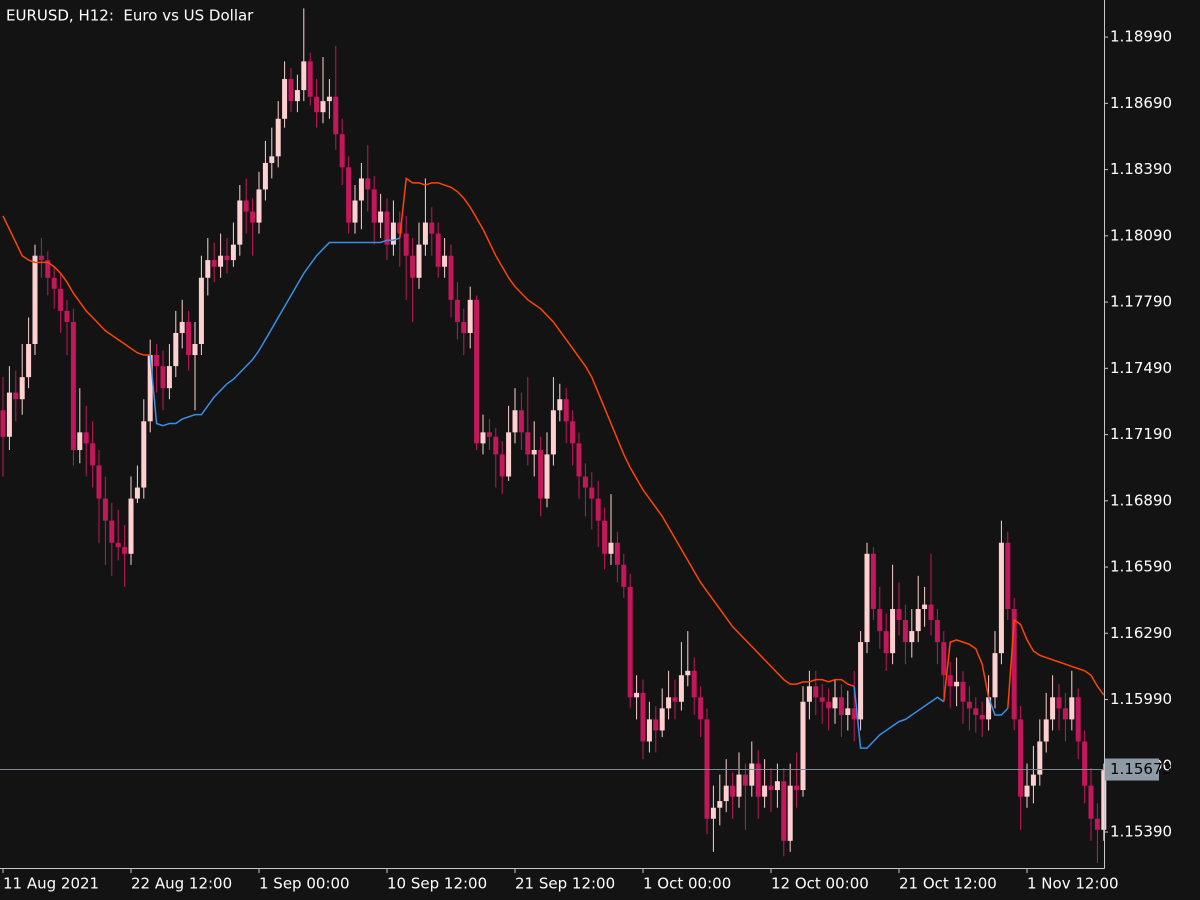 The image size is (1200, 900). What do you see at coordinates (1141, 302) in the screenshot?
I see `y-tick-label: 1.17790` at bounding box center [1141, 302].